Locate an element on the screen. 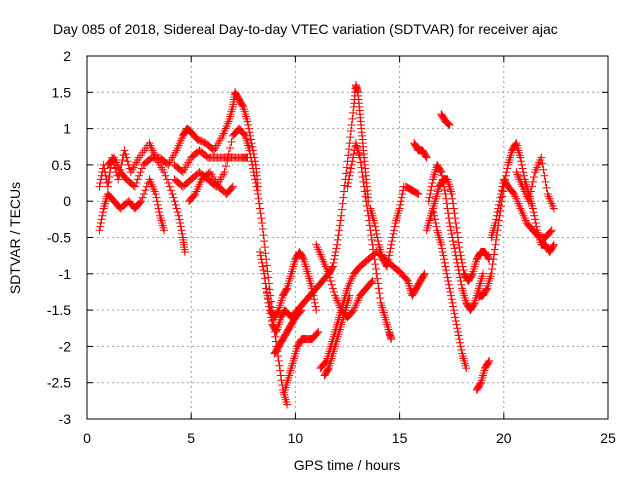 The height and width of the screenshot is (480, 640). series-track-v is located at coordinates (483, 375).